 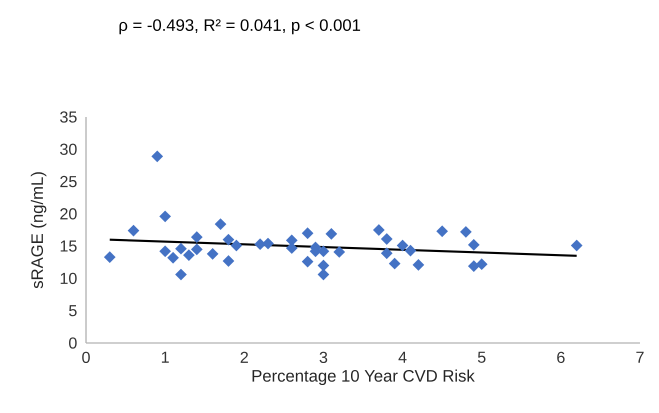 I want to click on x-tick-label: 2, so click(x=244, y=357).